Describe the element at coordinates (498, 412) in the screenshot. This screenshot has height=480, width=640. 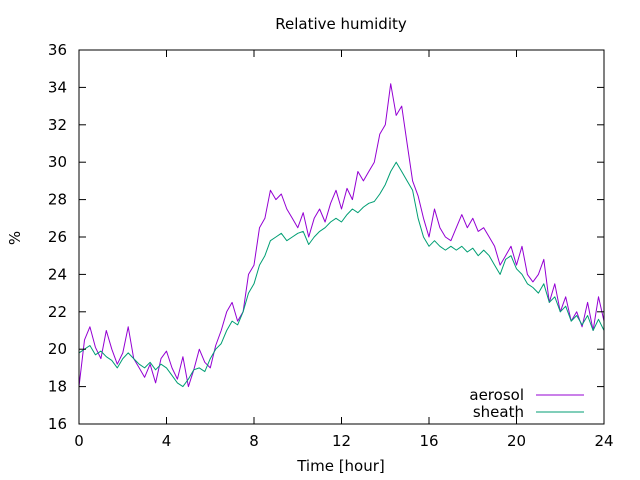
I see `legend-label-sheath: sheath` at that location.